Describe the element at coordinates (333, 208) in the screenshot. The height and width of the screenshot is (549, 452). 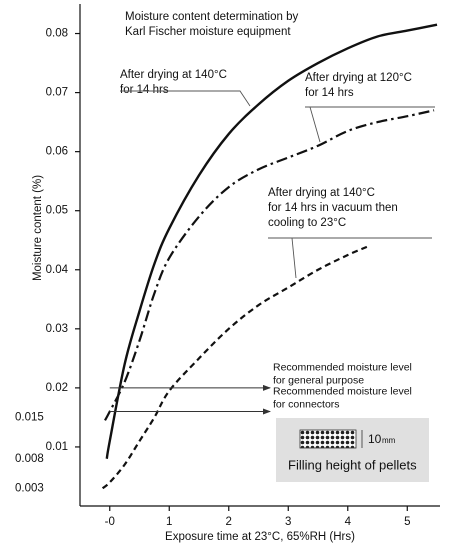
I see `series-label: for 14 hrs in vacuum then` at that location.